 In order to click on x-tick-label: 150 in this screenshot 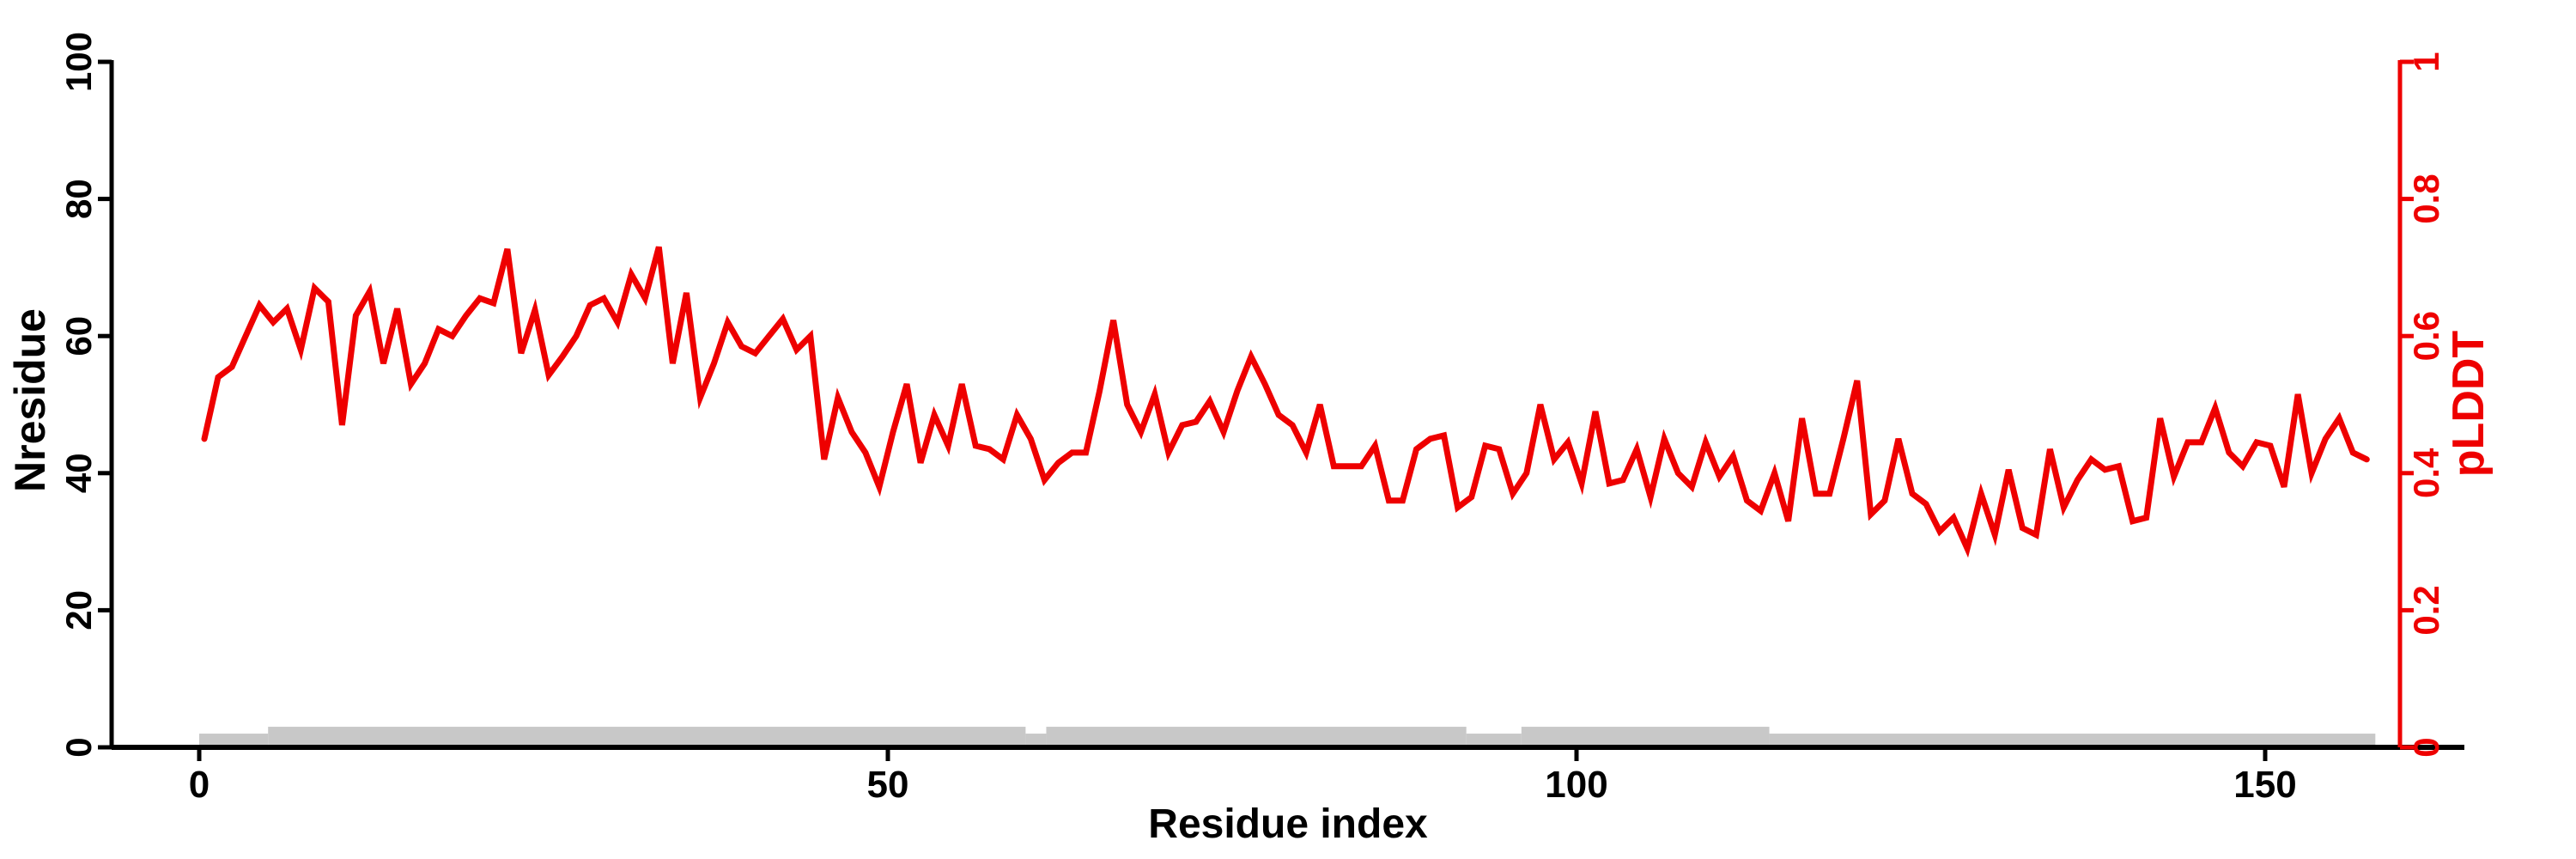, I will do `click(2265, 785)`.